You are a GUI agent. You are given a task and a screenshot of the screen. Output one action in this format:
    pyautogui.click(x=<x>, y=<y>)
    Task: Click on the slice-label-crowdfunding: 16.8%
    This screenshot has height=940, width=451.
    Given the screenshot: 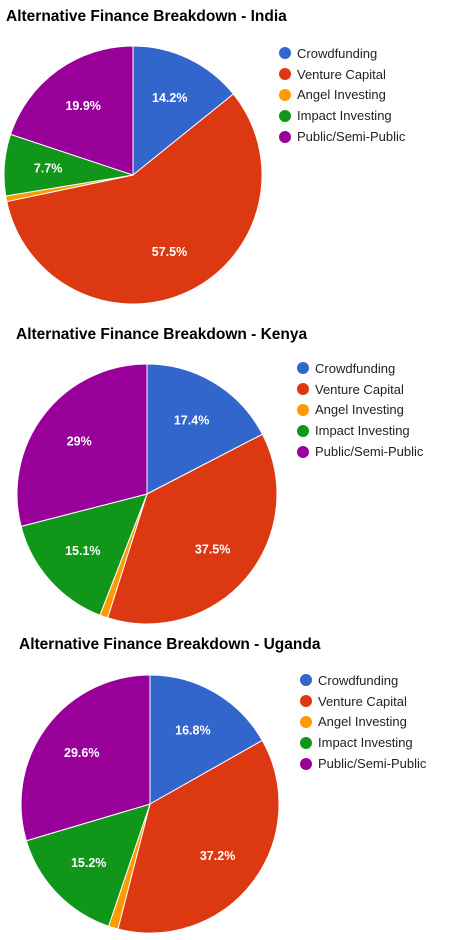 What is the action you would take?
    pyautogui.click(x=192, y=730)
    